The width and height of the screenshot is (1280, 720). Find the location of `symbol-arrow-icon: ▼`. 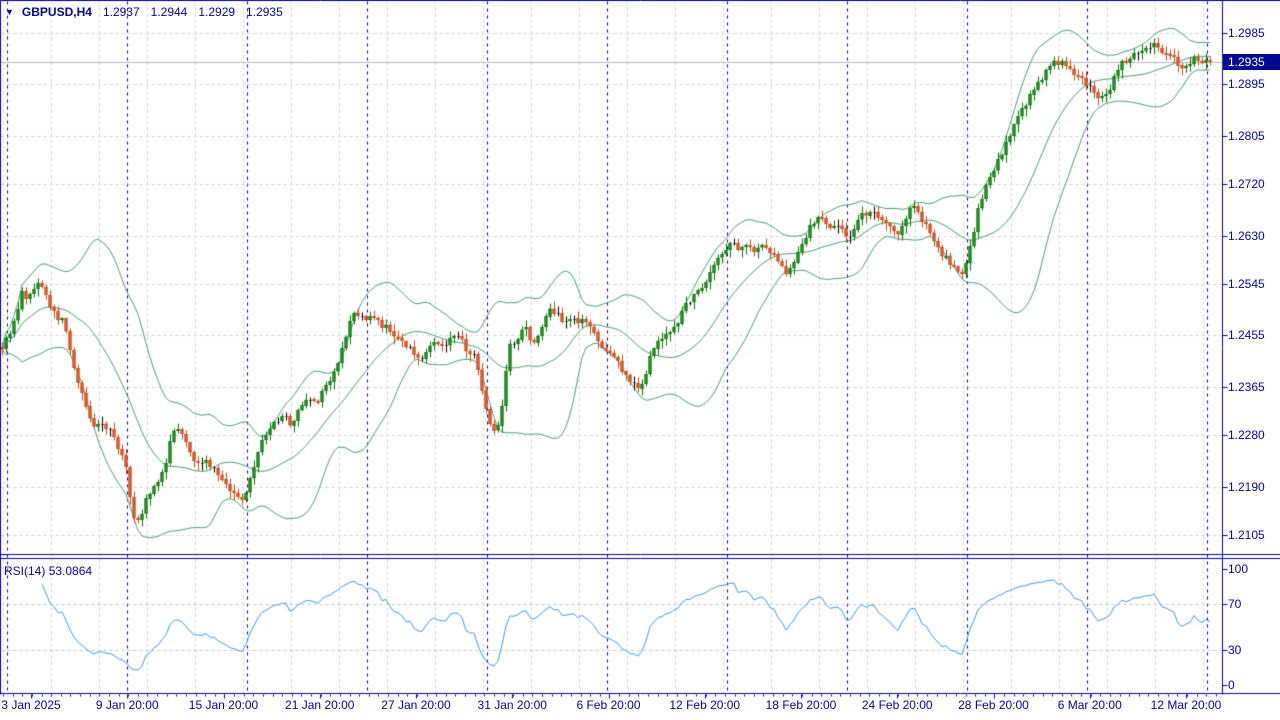

symbol-arrow-icon: ▼ is located at coordinates (9, 12).